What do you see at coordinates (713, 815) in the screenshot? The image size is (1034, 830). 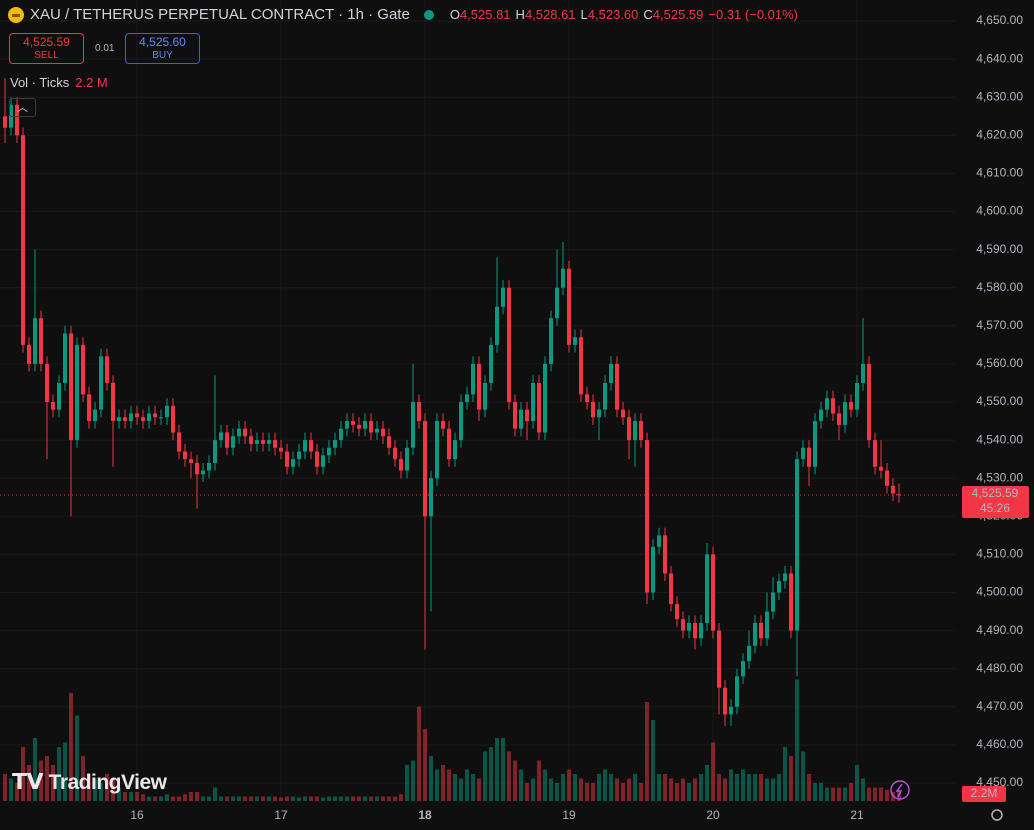 I see `x-tick-label: 20` at bounding box center [713, 815].